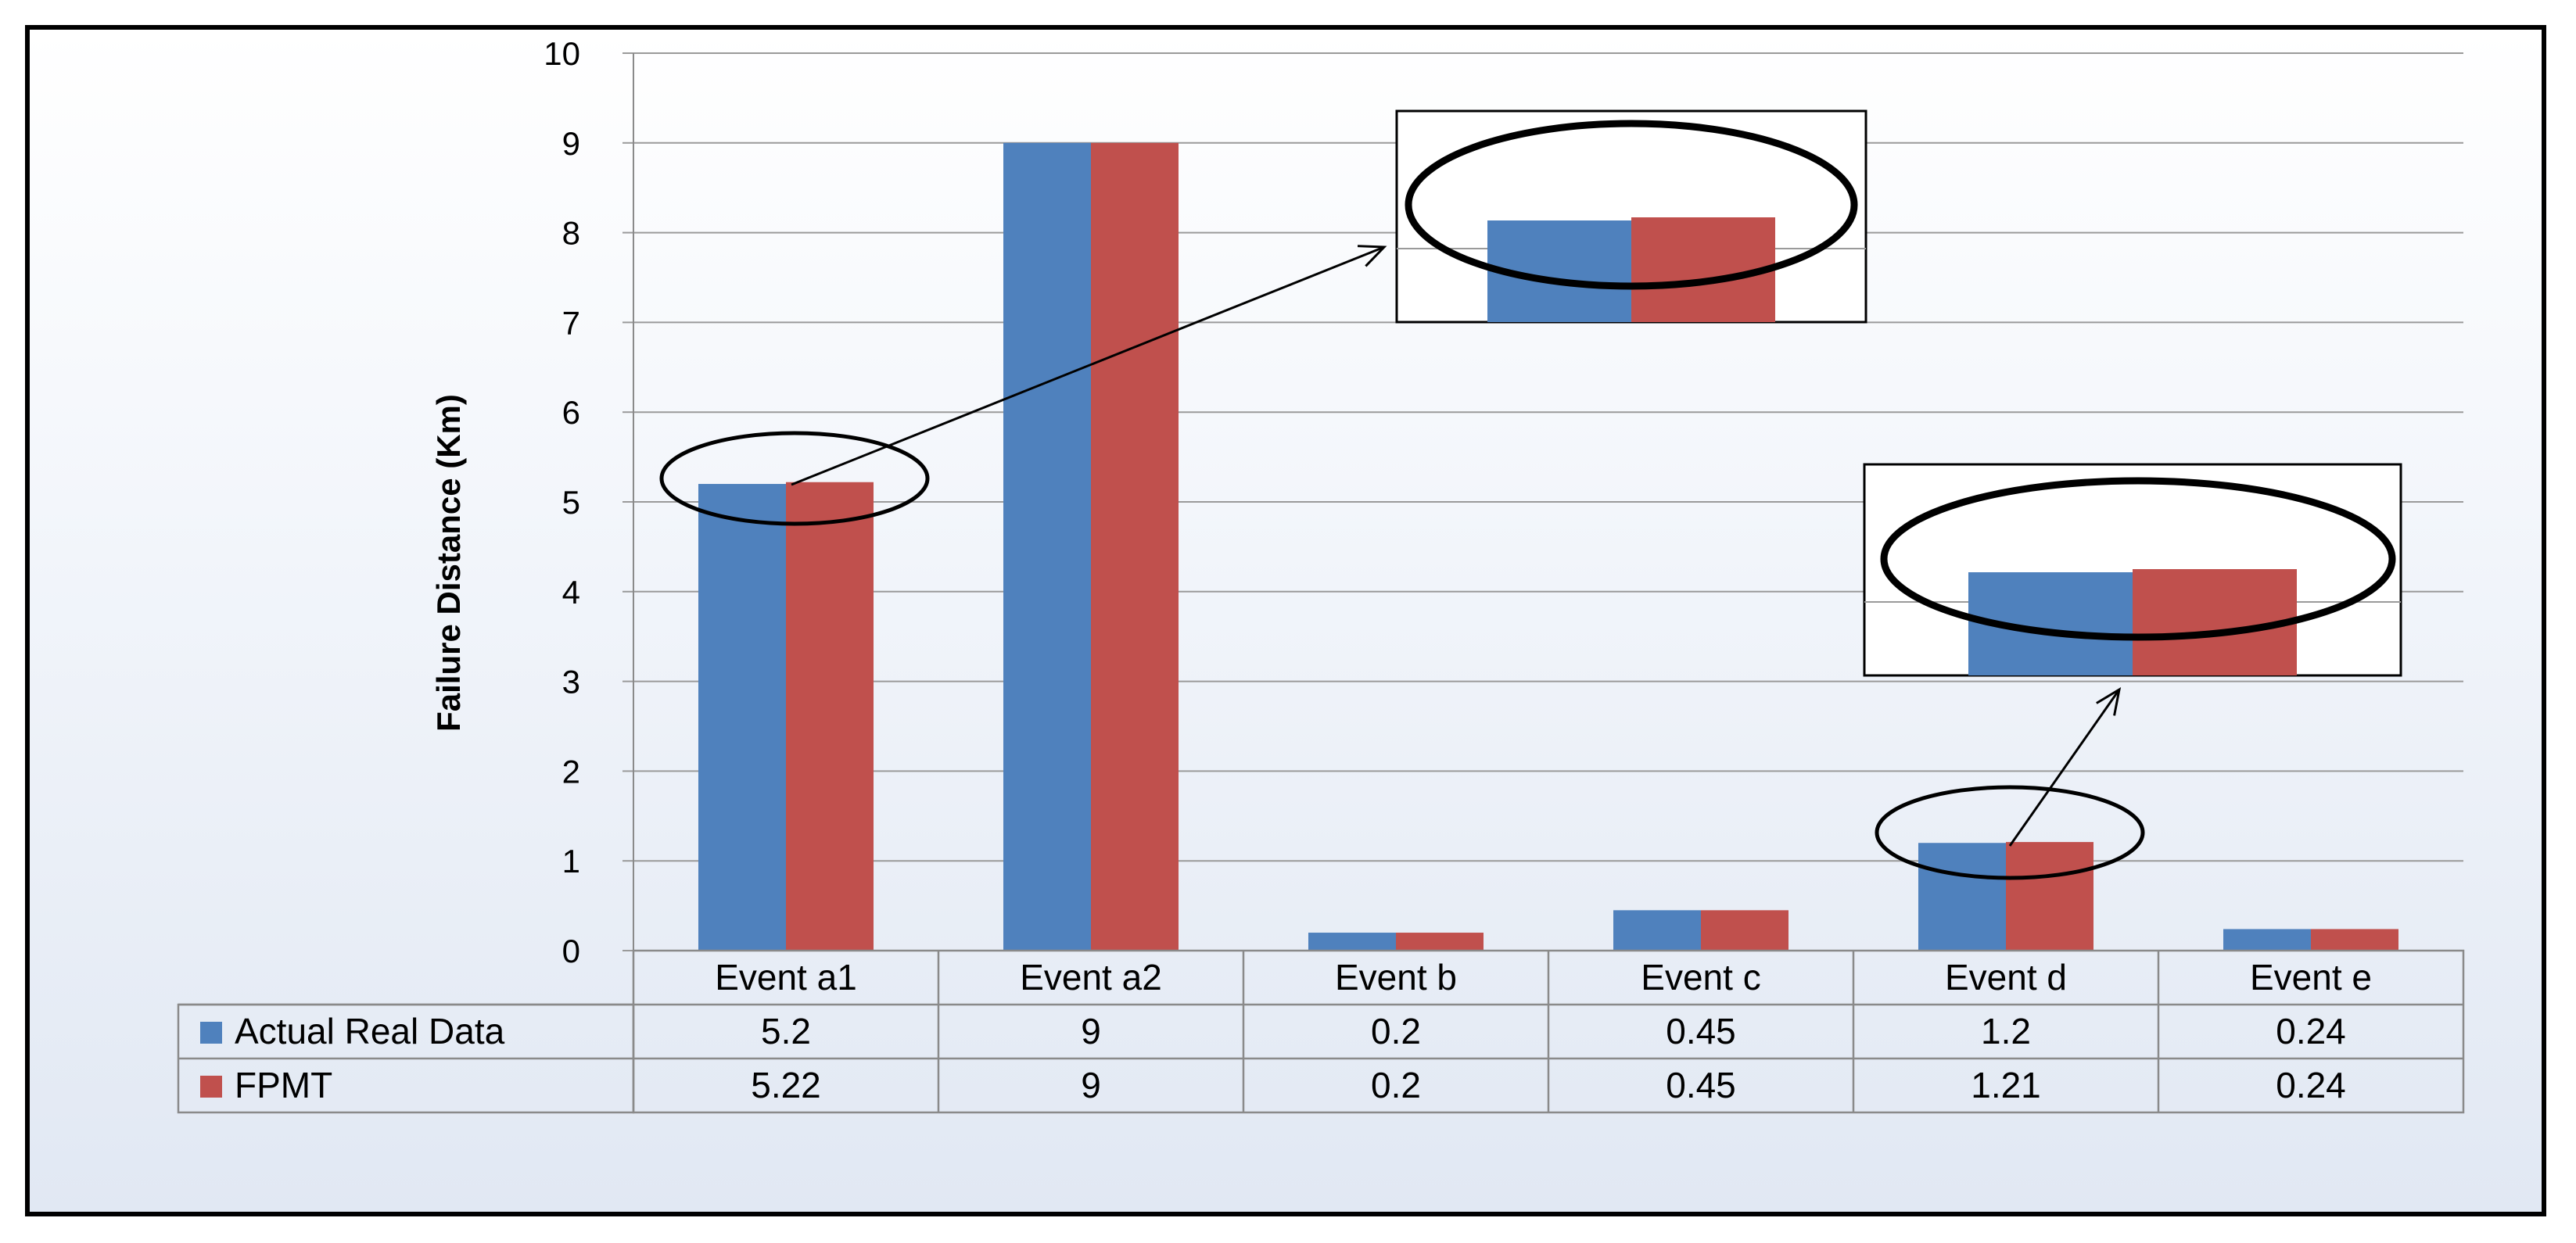  What do you see at coordinates (2311, 977) in the screenshot?
I see `x-category-label: Event e` at bounding box center [2311, 977].